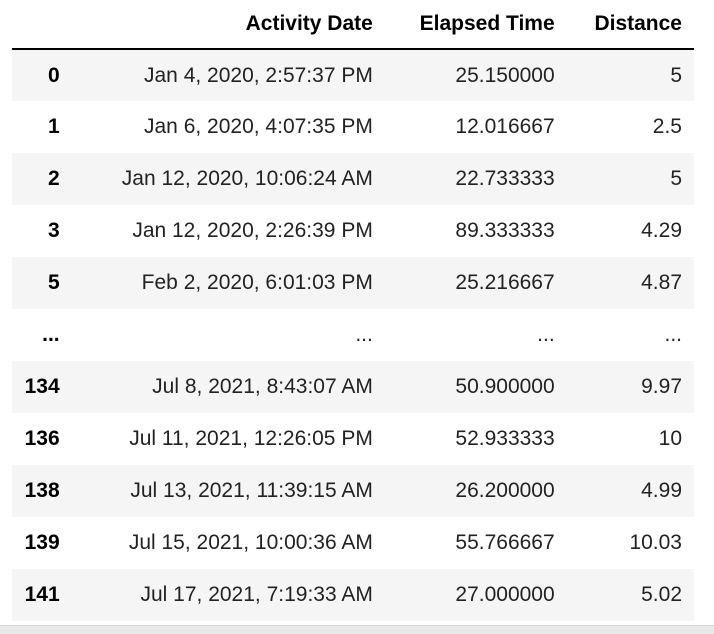 Image resolution: width=714 pixels, height=634 pixels. I want to click on cell-distance: 2.5, so click(667, 126).